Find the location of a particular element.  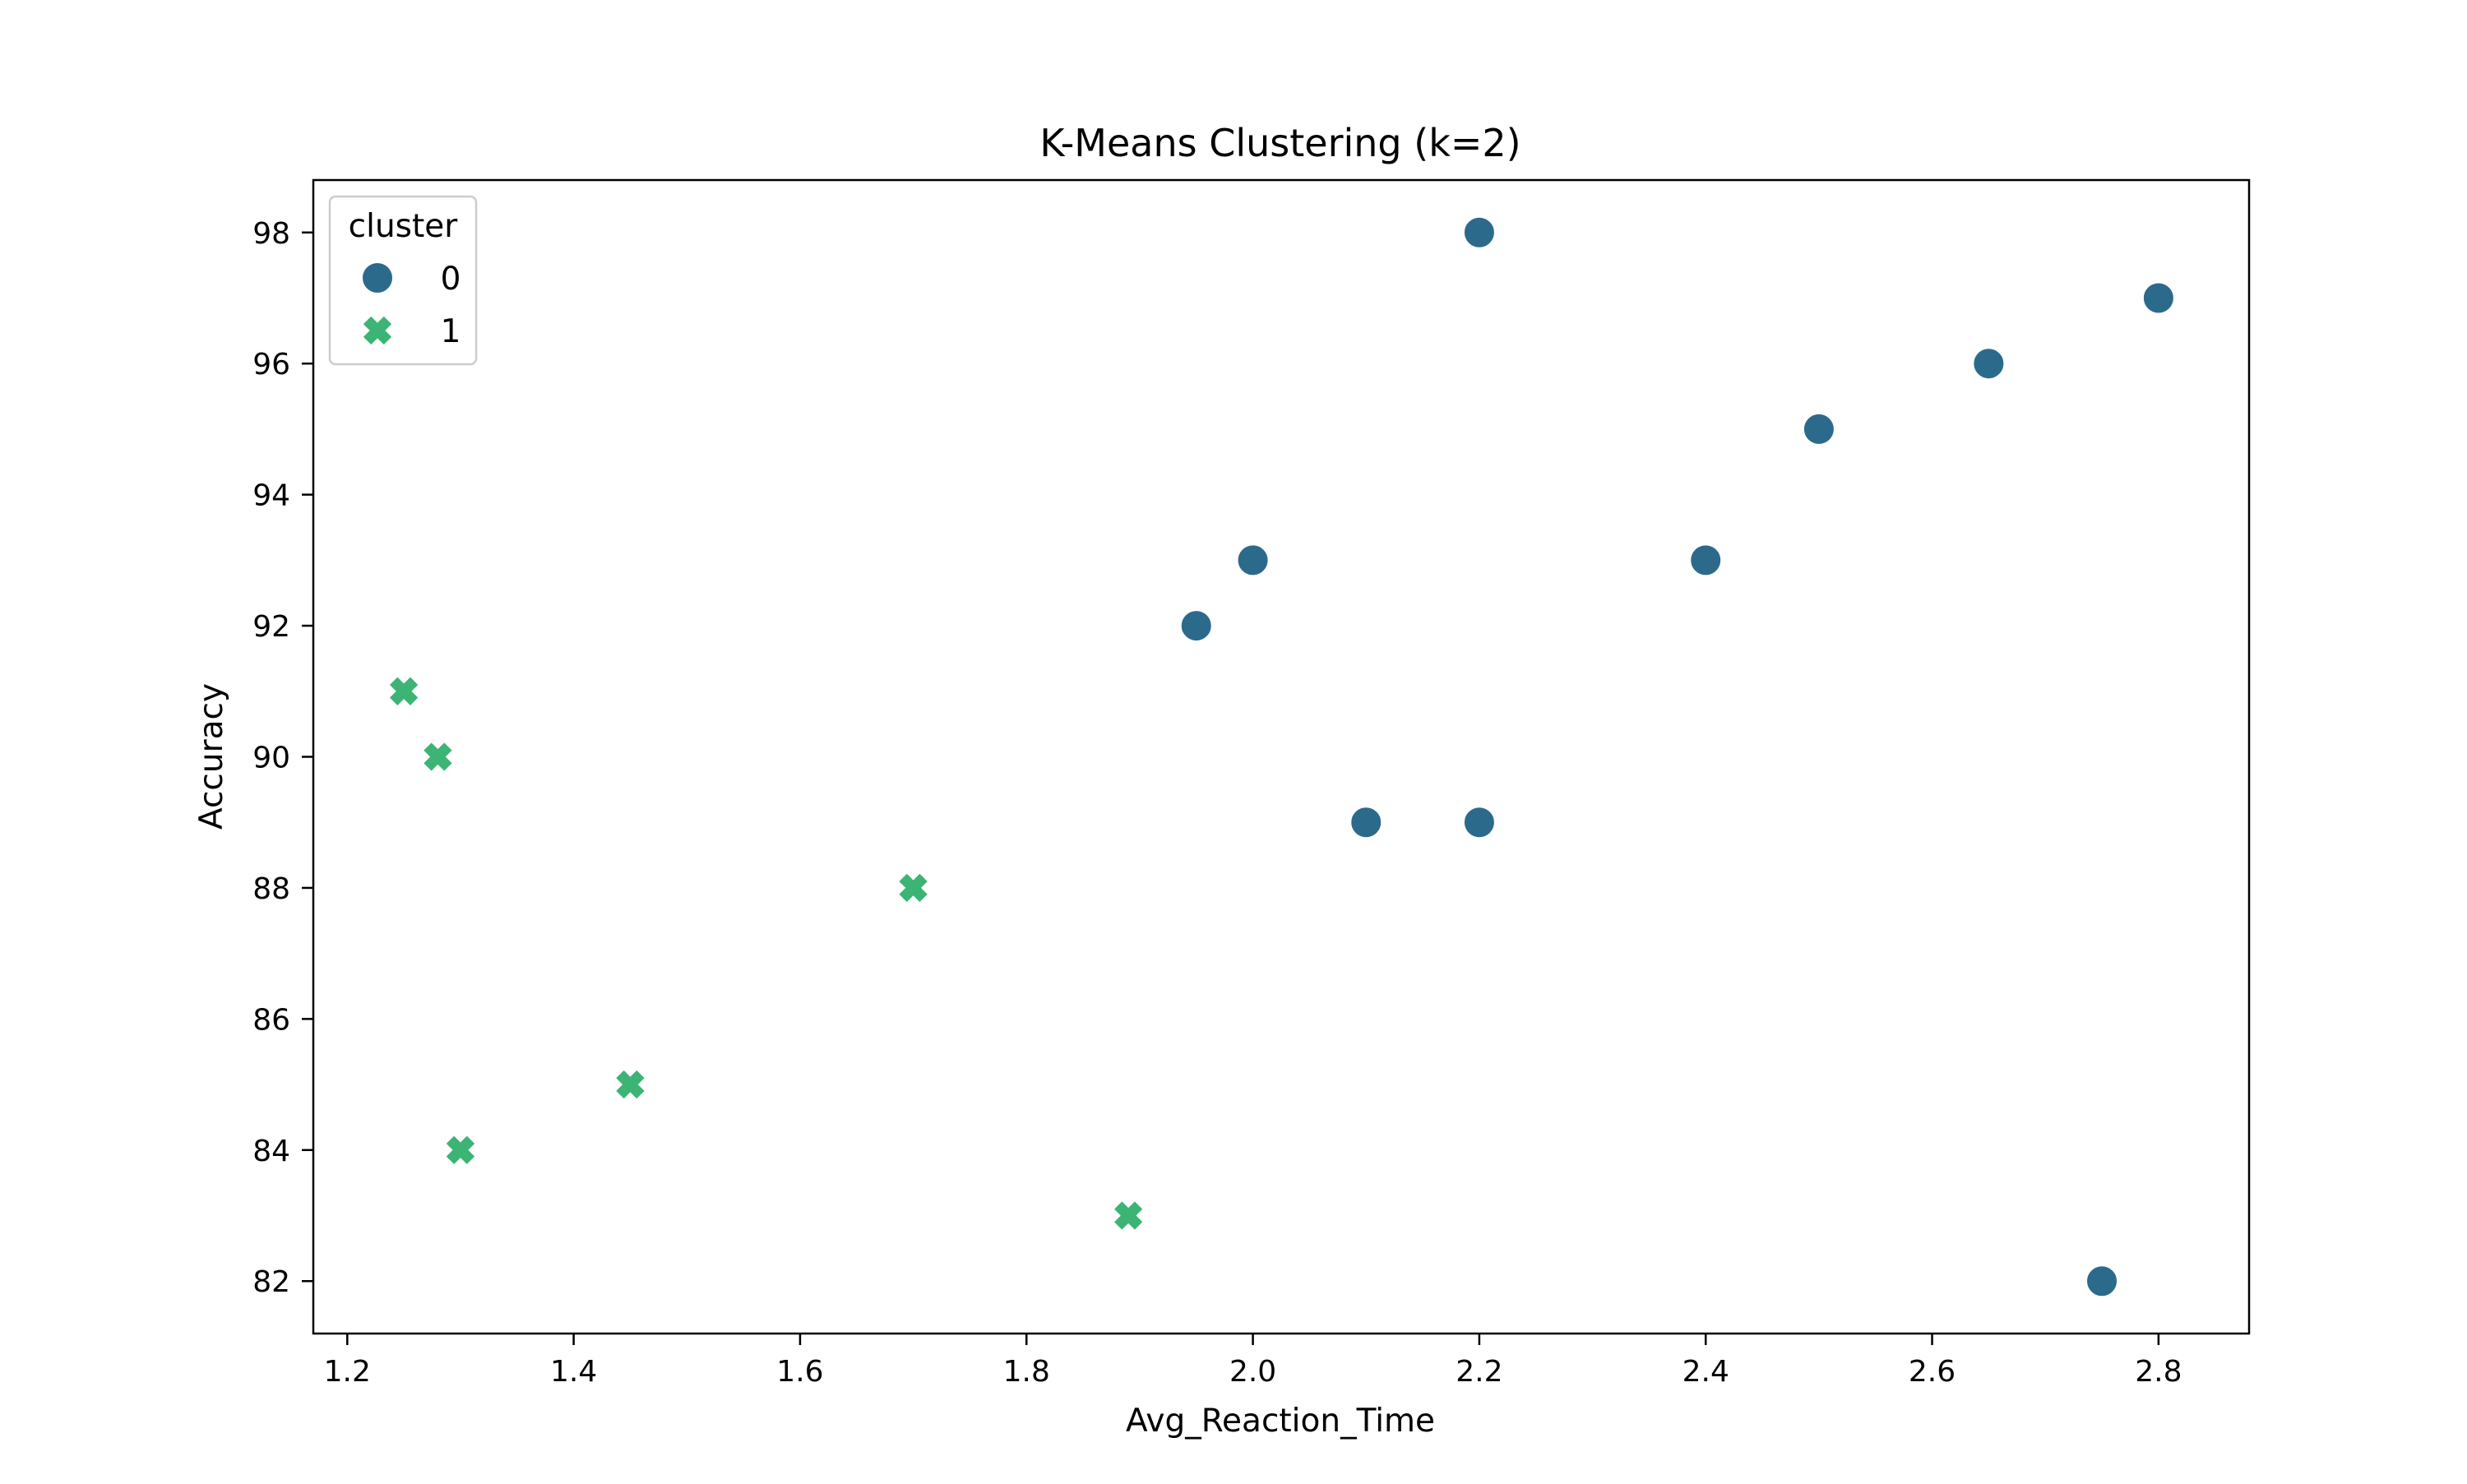

y-tick-label: 86 is located at coordinates (271, 1020).